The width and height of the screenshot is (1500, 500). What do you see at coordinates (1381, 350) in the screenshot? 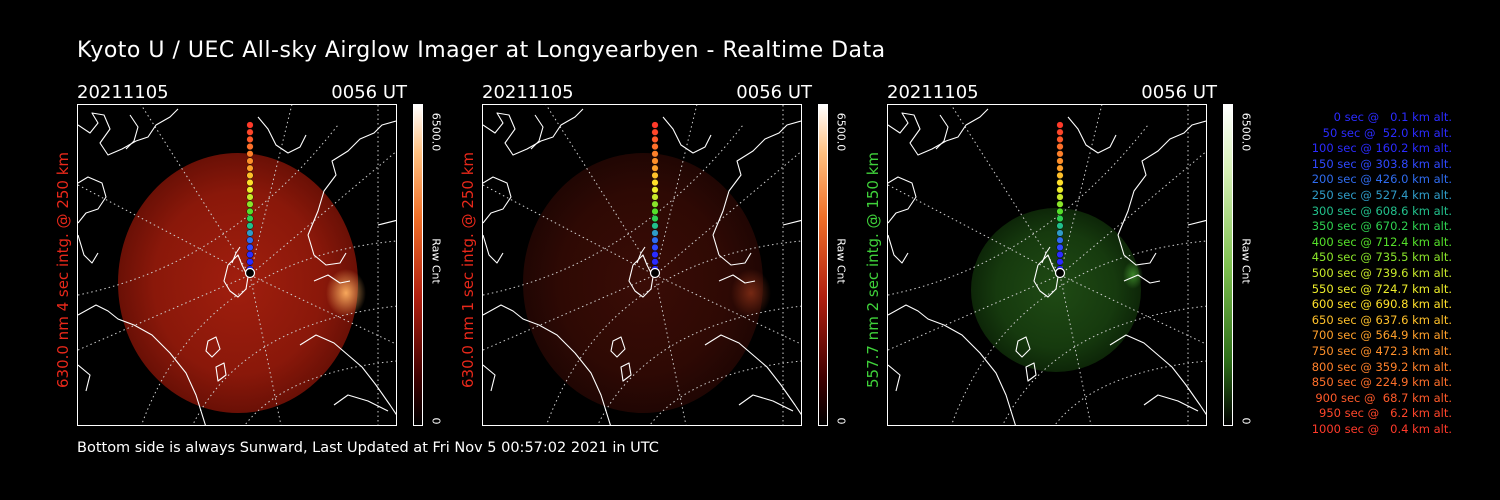
I see `legend-row: 750 sec @ 472.3 km alt.` at bounding box center [1381, 350].